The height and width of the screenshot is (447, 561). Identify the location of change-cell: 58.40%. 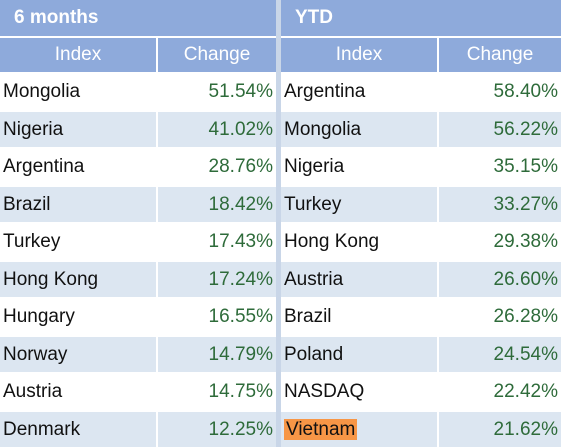
(525, 91).